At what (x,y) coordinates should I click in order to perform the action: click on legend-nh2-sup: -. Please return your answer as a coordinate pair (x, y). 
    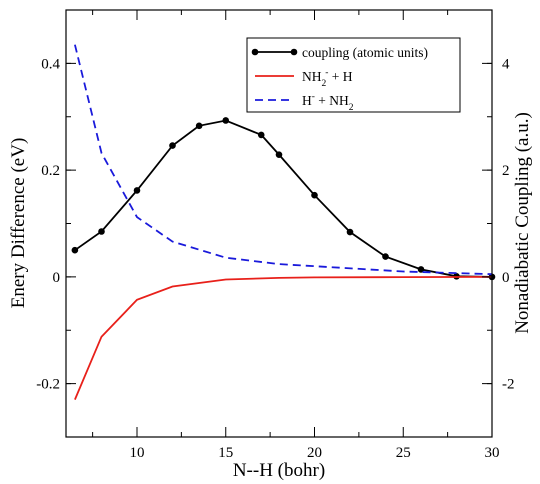
    Looking at the image, I should click on (326, 73).